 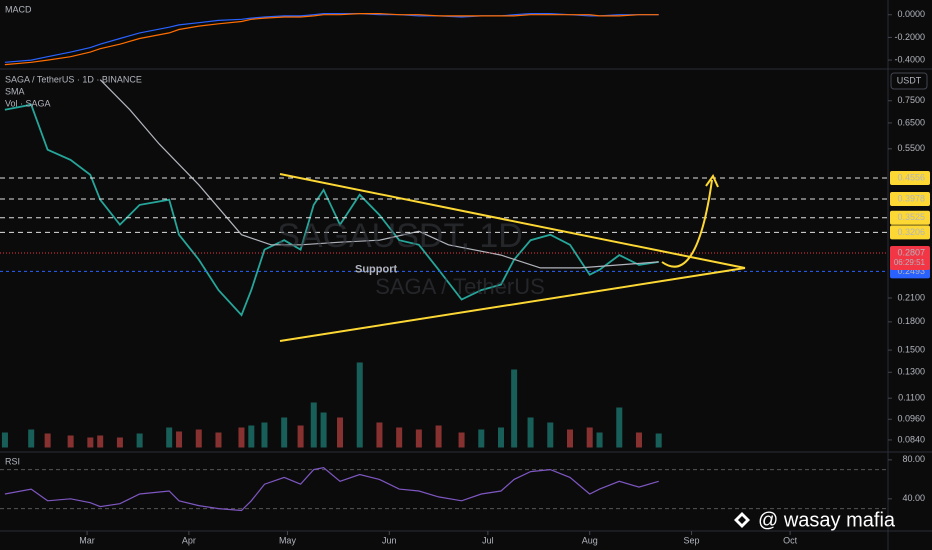 What do you see at coordinates (742, 520) in the screenshot?
I see `credit-logo` at bounding box center [742, 520].